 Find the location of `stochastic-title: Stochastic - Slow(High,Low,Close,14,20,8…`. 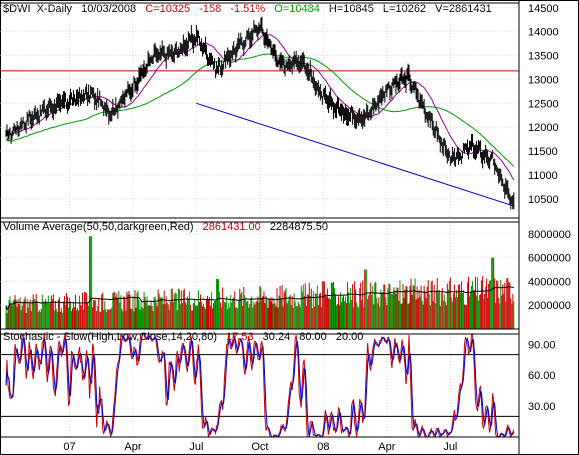

stochastic-title: Stochastic - Slow(High,Low,Close,14,20,8… is located at coordinates (110, 337).